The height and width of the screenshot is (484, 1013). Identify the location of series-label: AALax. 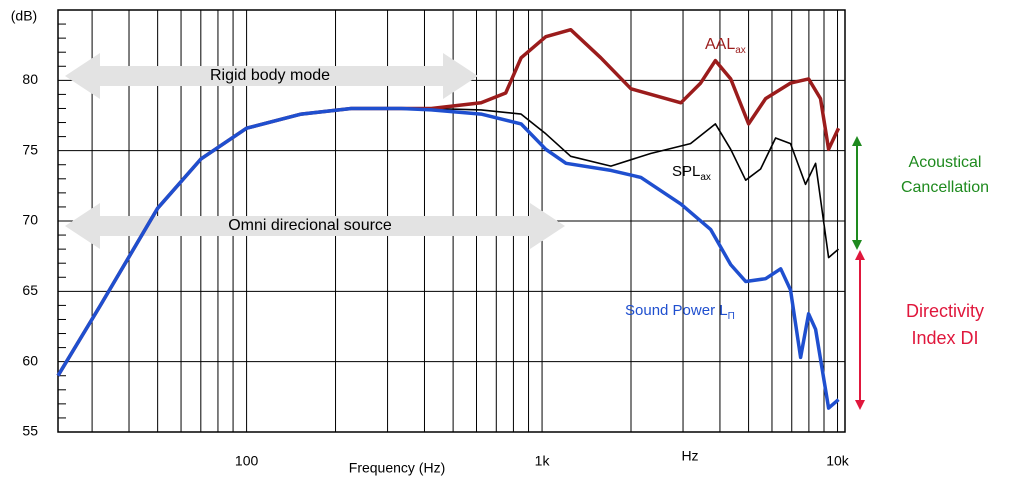
(725, 45).